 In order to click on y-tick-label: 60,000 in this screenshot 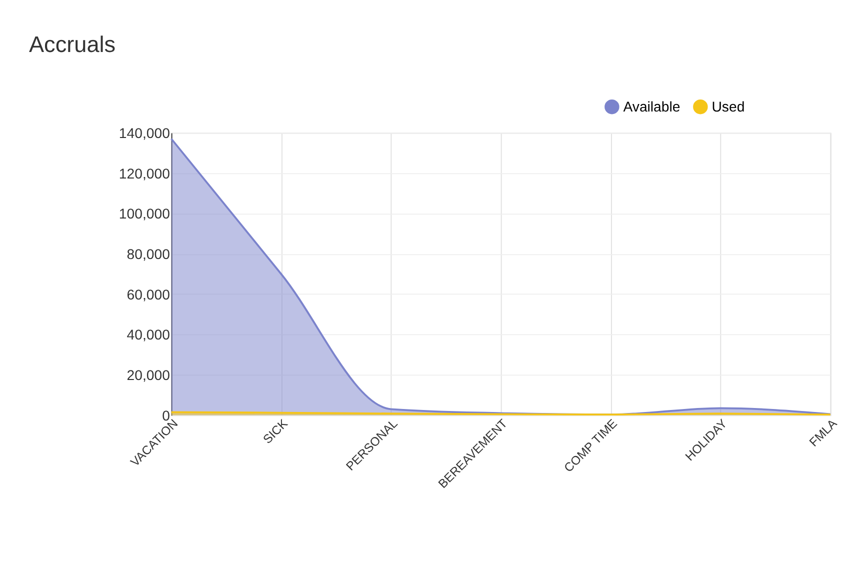, I will do `click(148, 294)`.